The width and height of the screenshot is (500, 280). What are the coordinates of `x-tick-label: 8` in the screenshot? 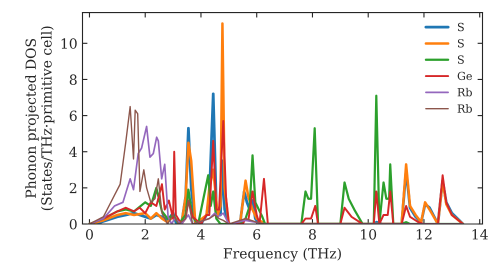 It's located at (312, 234).